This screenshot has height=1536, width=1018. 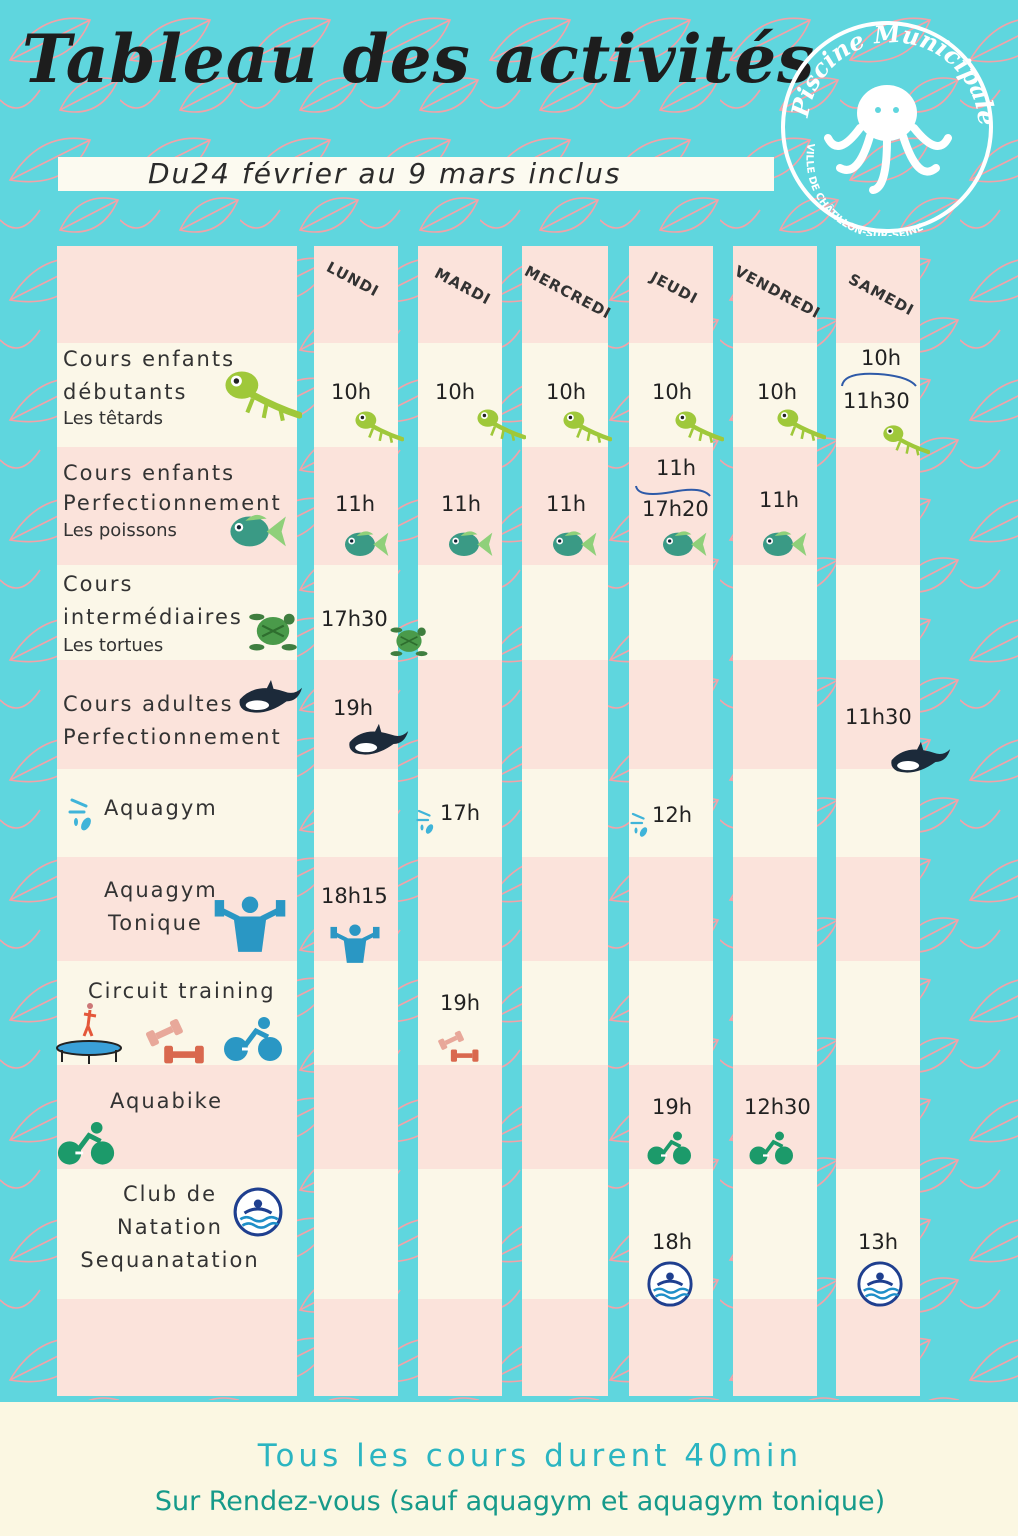 I want to click on time-r4-mardi: 17h, so click(x=460, y=813).